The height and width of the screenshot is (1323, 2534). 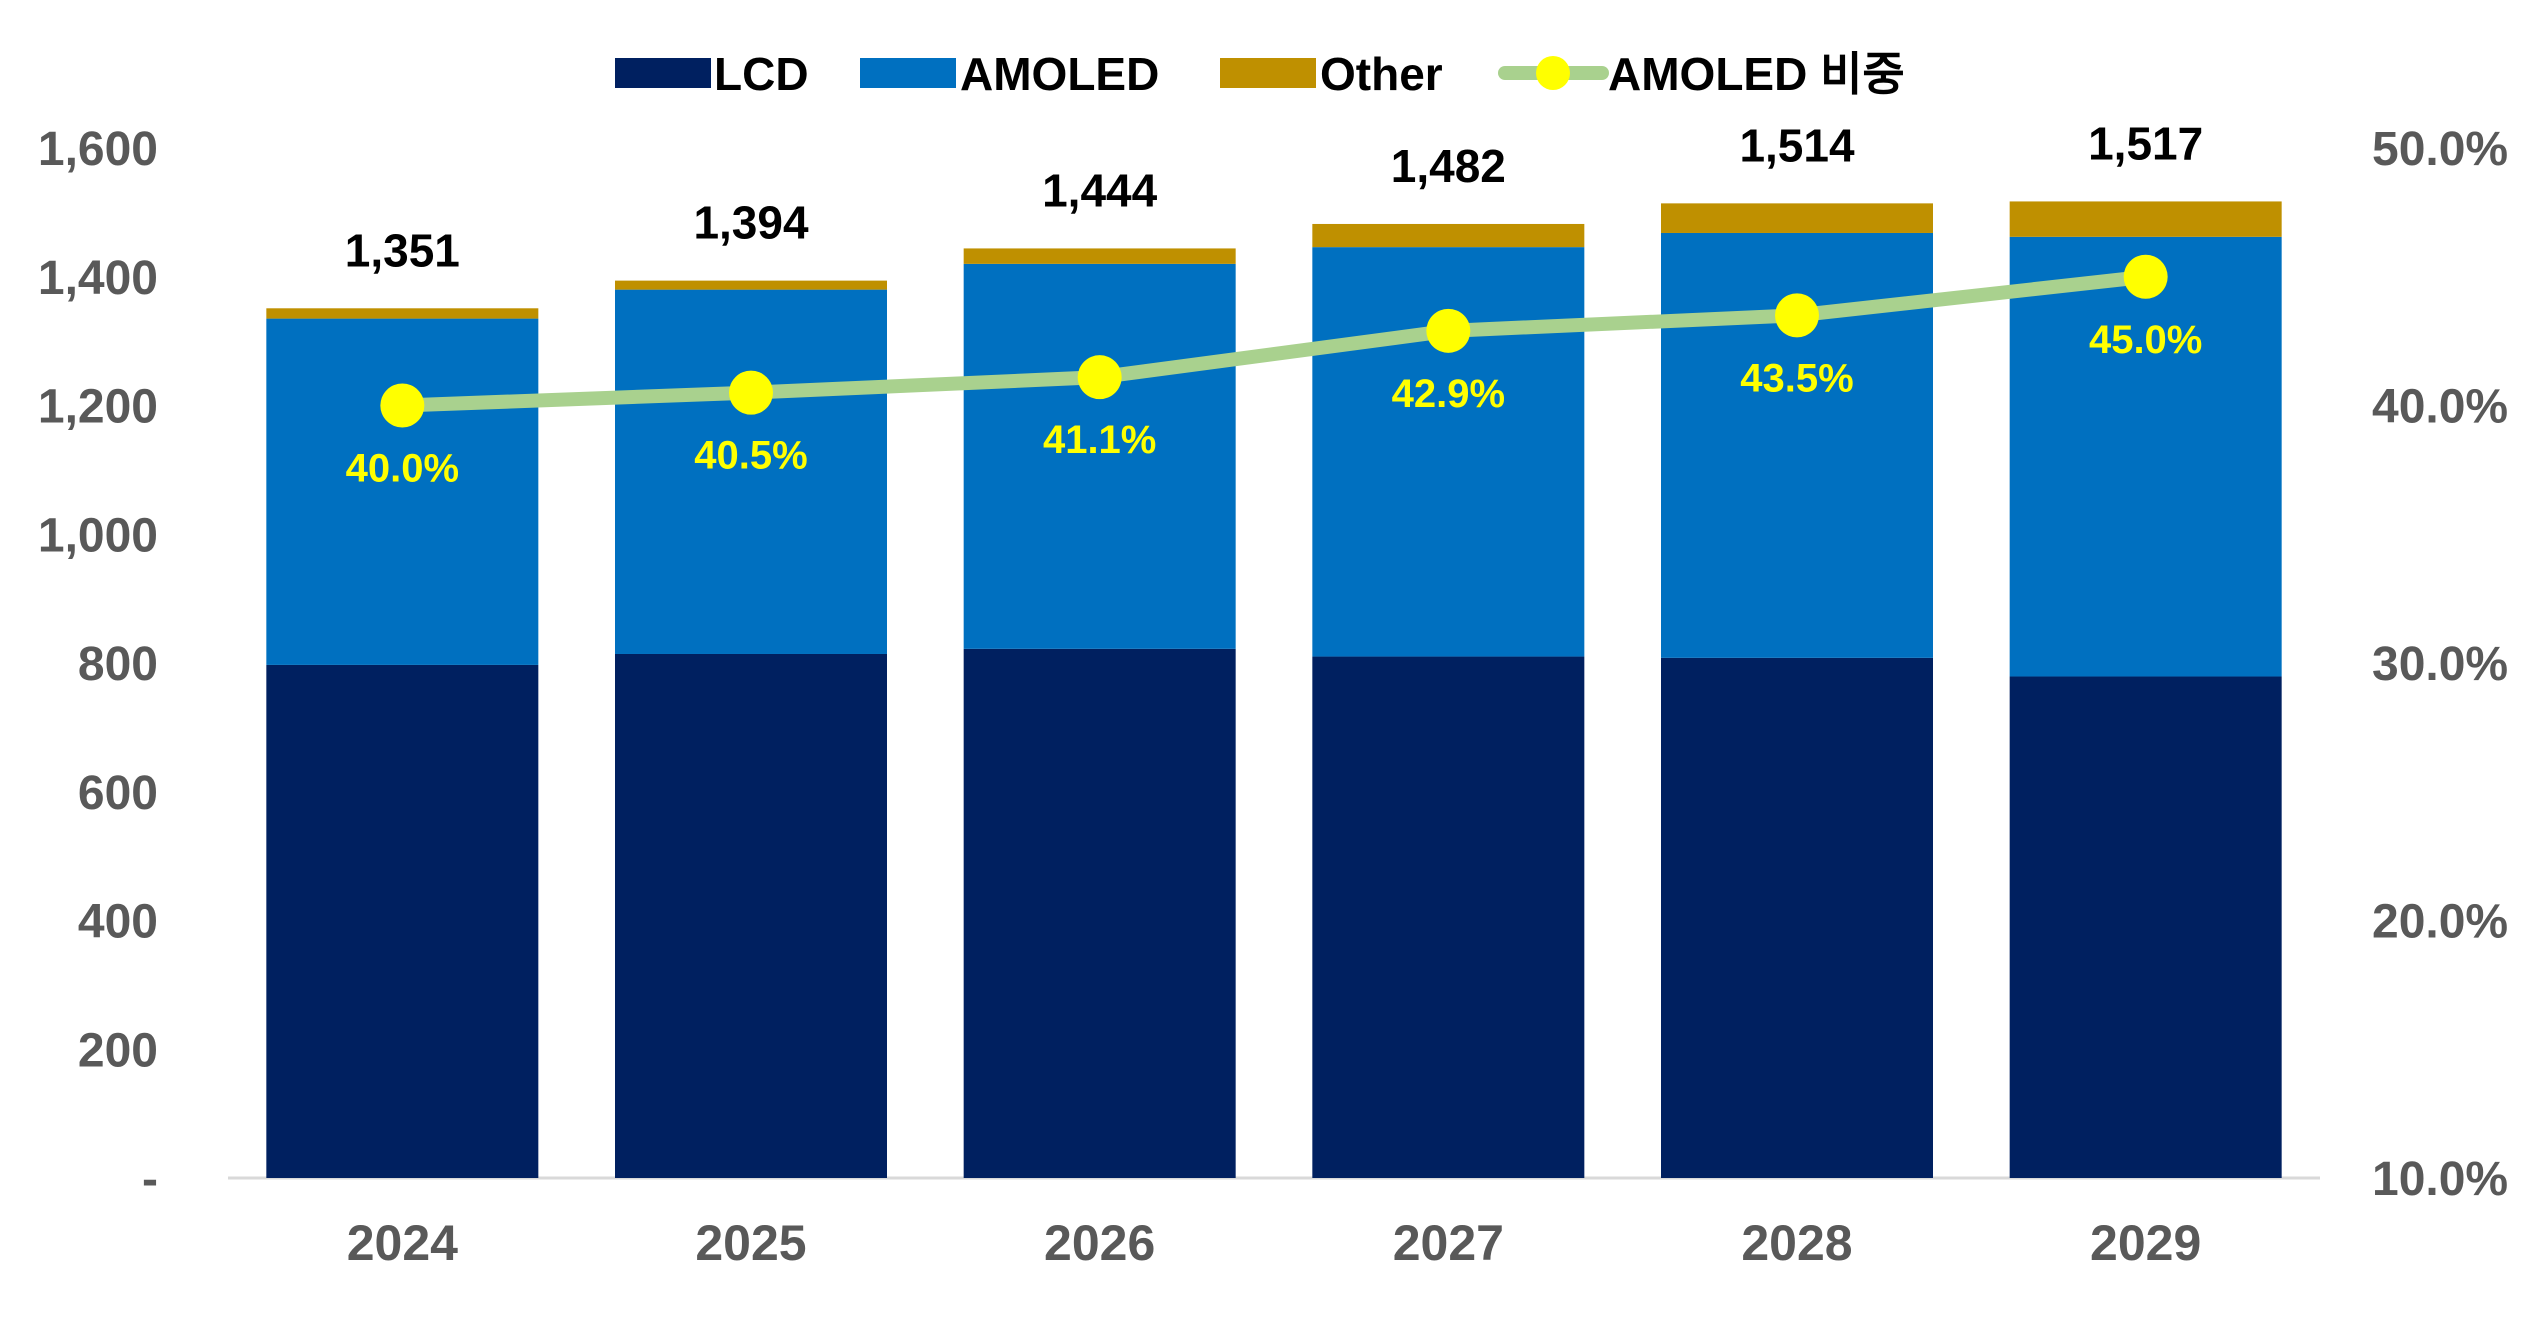 What do you see at coordinates (98, 407) in the screenshot?
I see `y-left-tick-label: 1,200` at bounding box center [98, 407].